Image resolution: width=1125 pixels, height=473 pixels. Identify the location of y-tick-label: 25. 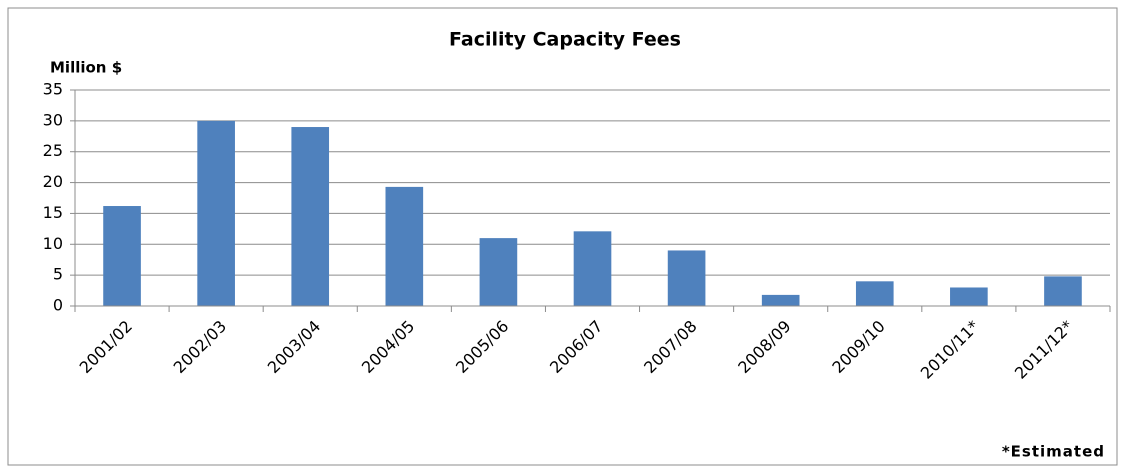
(53, 150).